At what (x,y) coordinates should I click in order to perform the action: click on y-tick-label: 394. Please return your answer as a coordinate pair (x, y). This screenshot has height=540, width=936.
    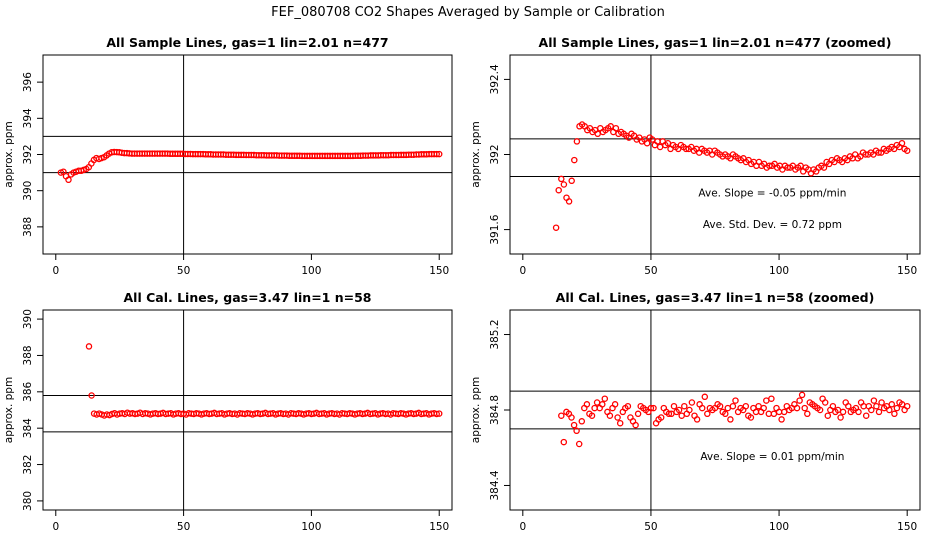
    Looking at the image, I should click on (28, 118).